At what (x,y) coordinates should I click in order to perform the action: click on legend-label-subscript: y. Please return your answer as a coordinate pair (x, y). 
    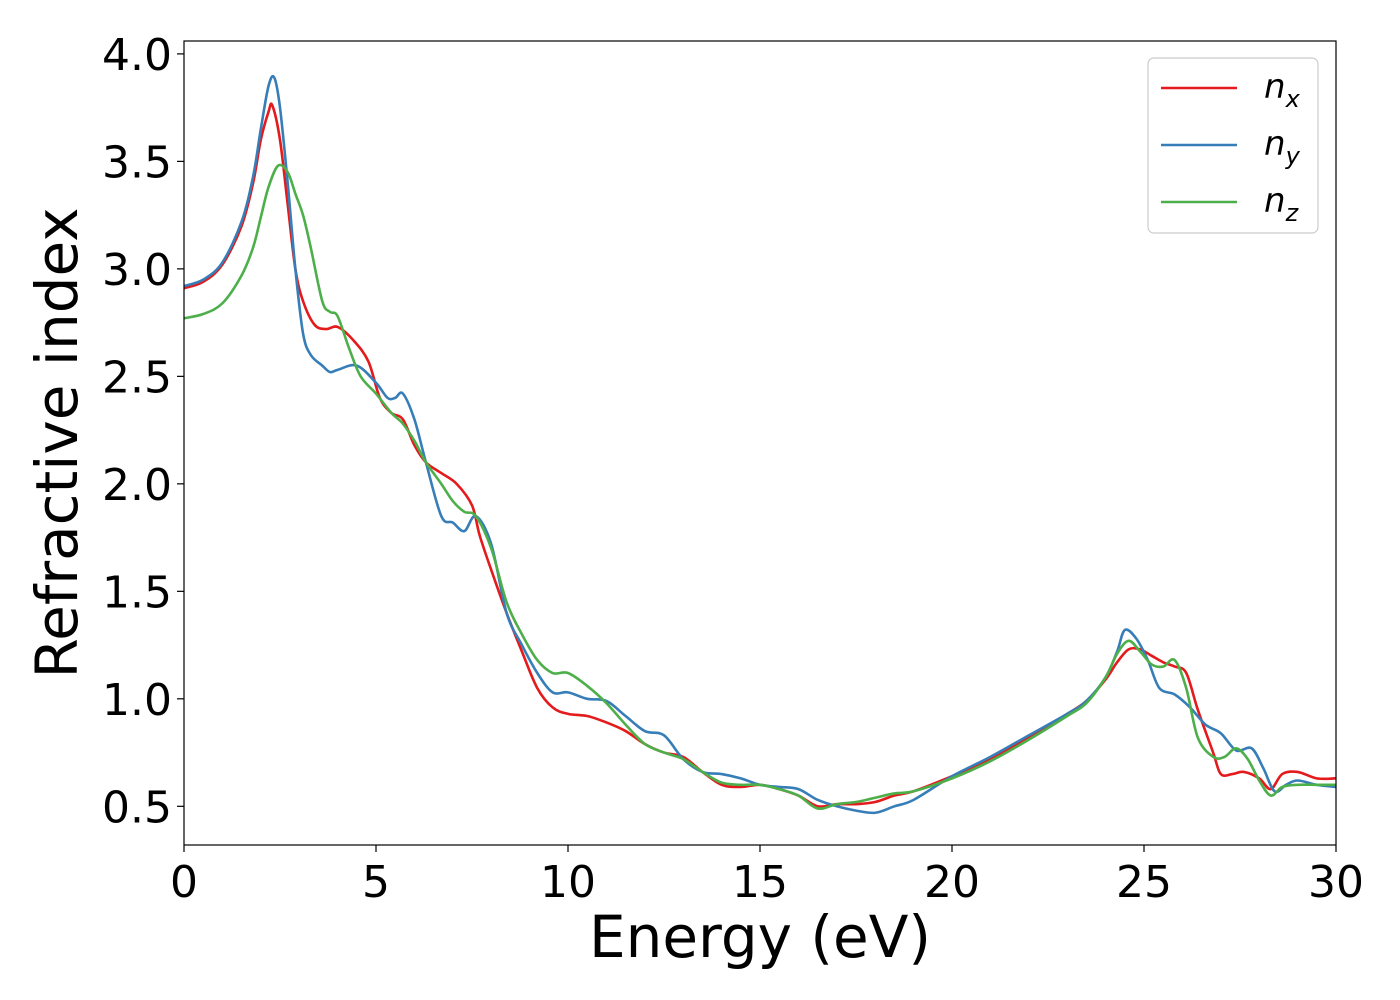
    Looking at the image, I should click on (1293, 156).